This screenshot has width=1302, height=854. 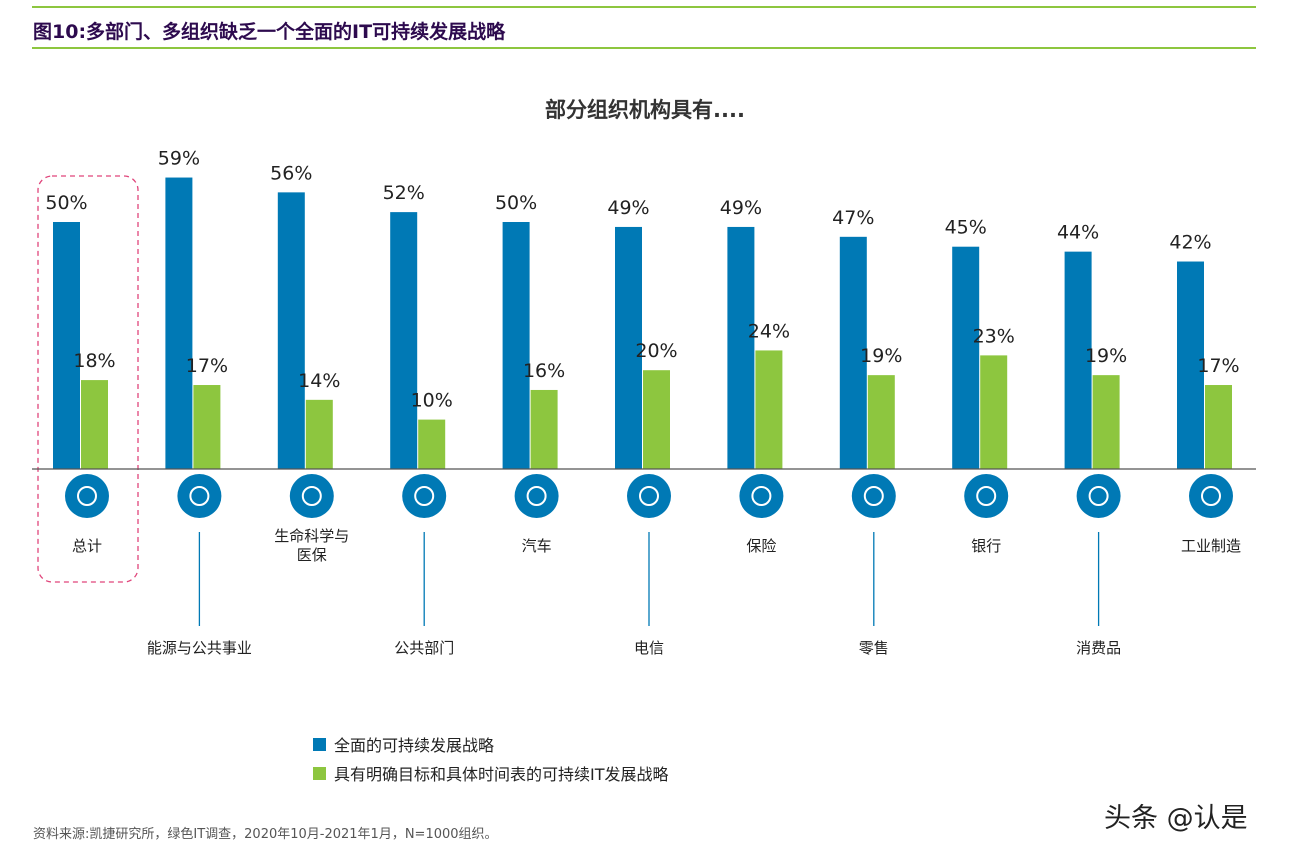 I want to click on car-icon-glyph, so click(x=536, y=496).